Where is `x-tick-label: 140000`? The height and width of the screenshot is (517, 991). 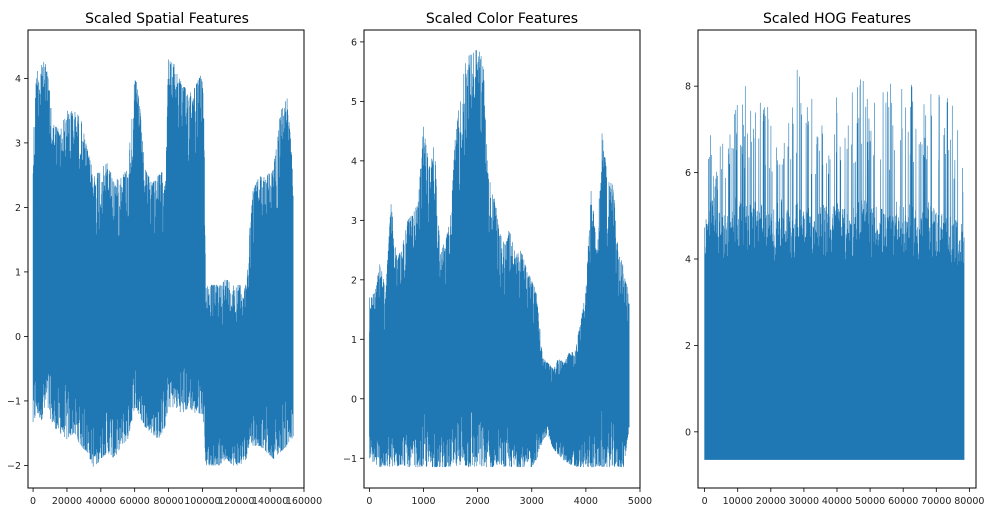 x-tick-label: 140000 is located at coordinates (270, 501).